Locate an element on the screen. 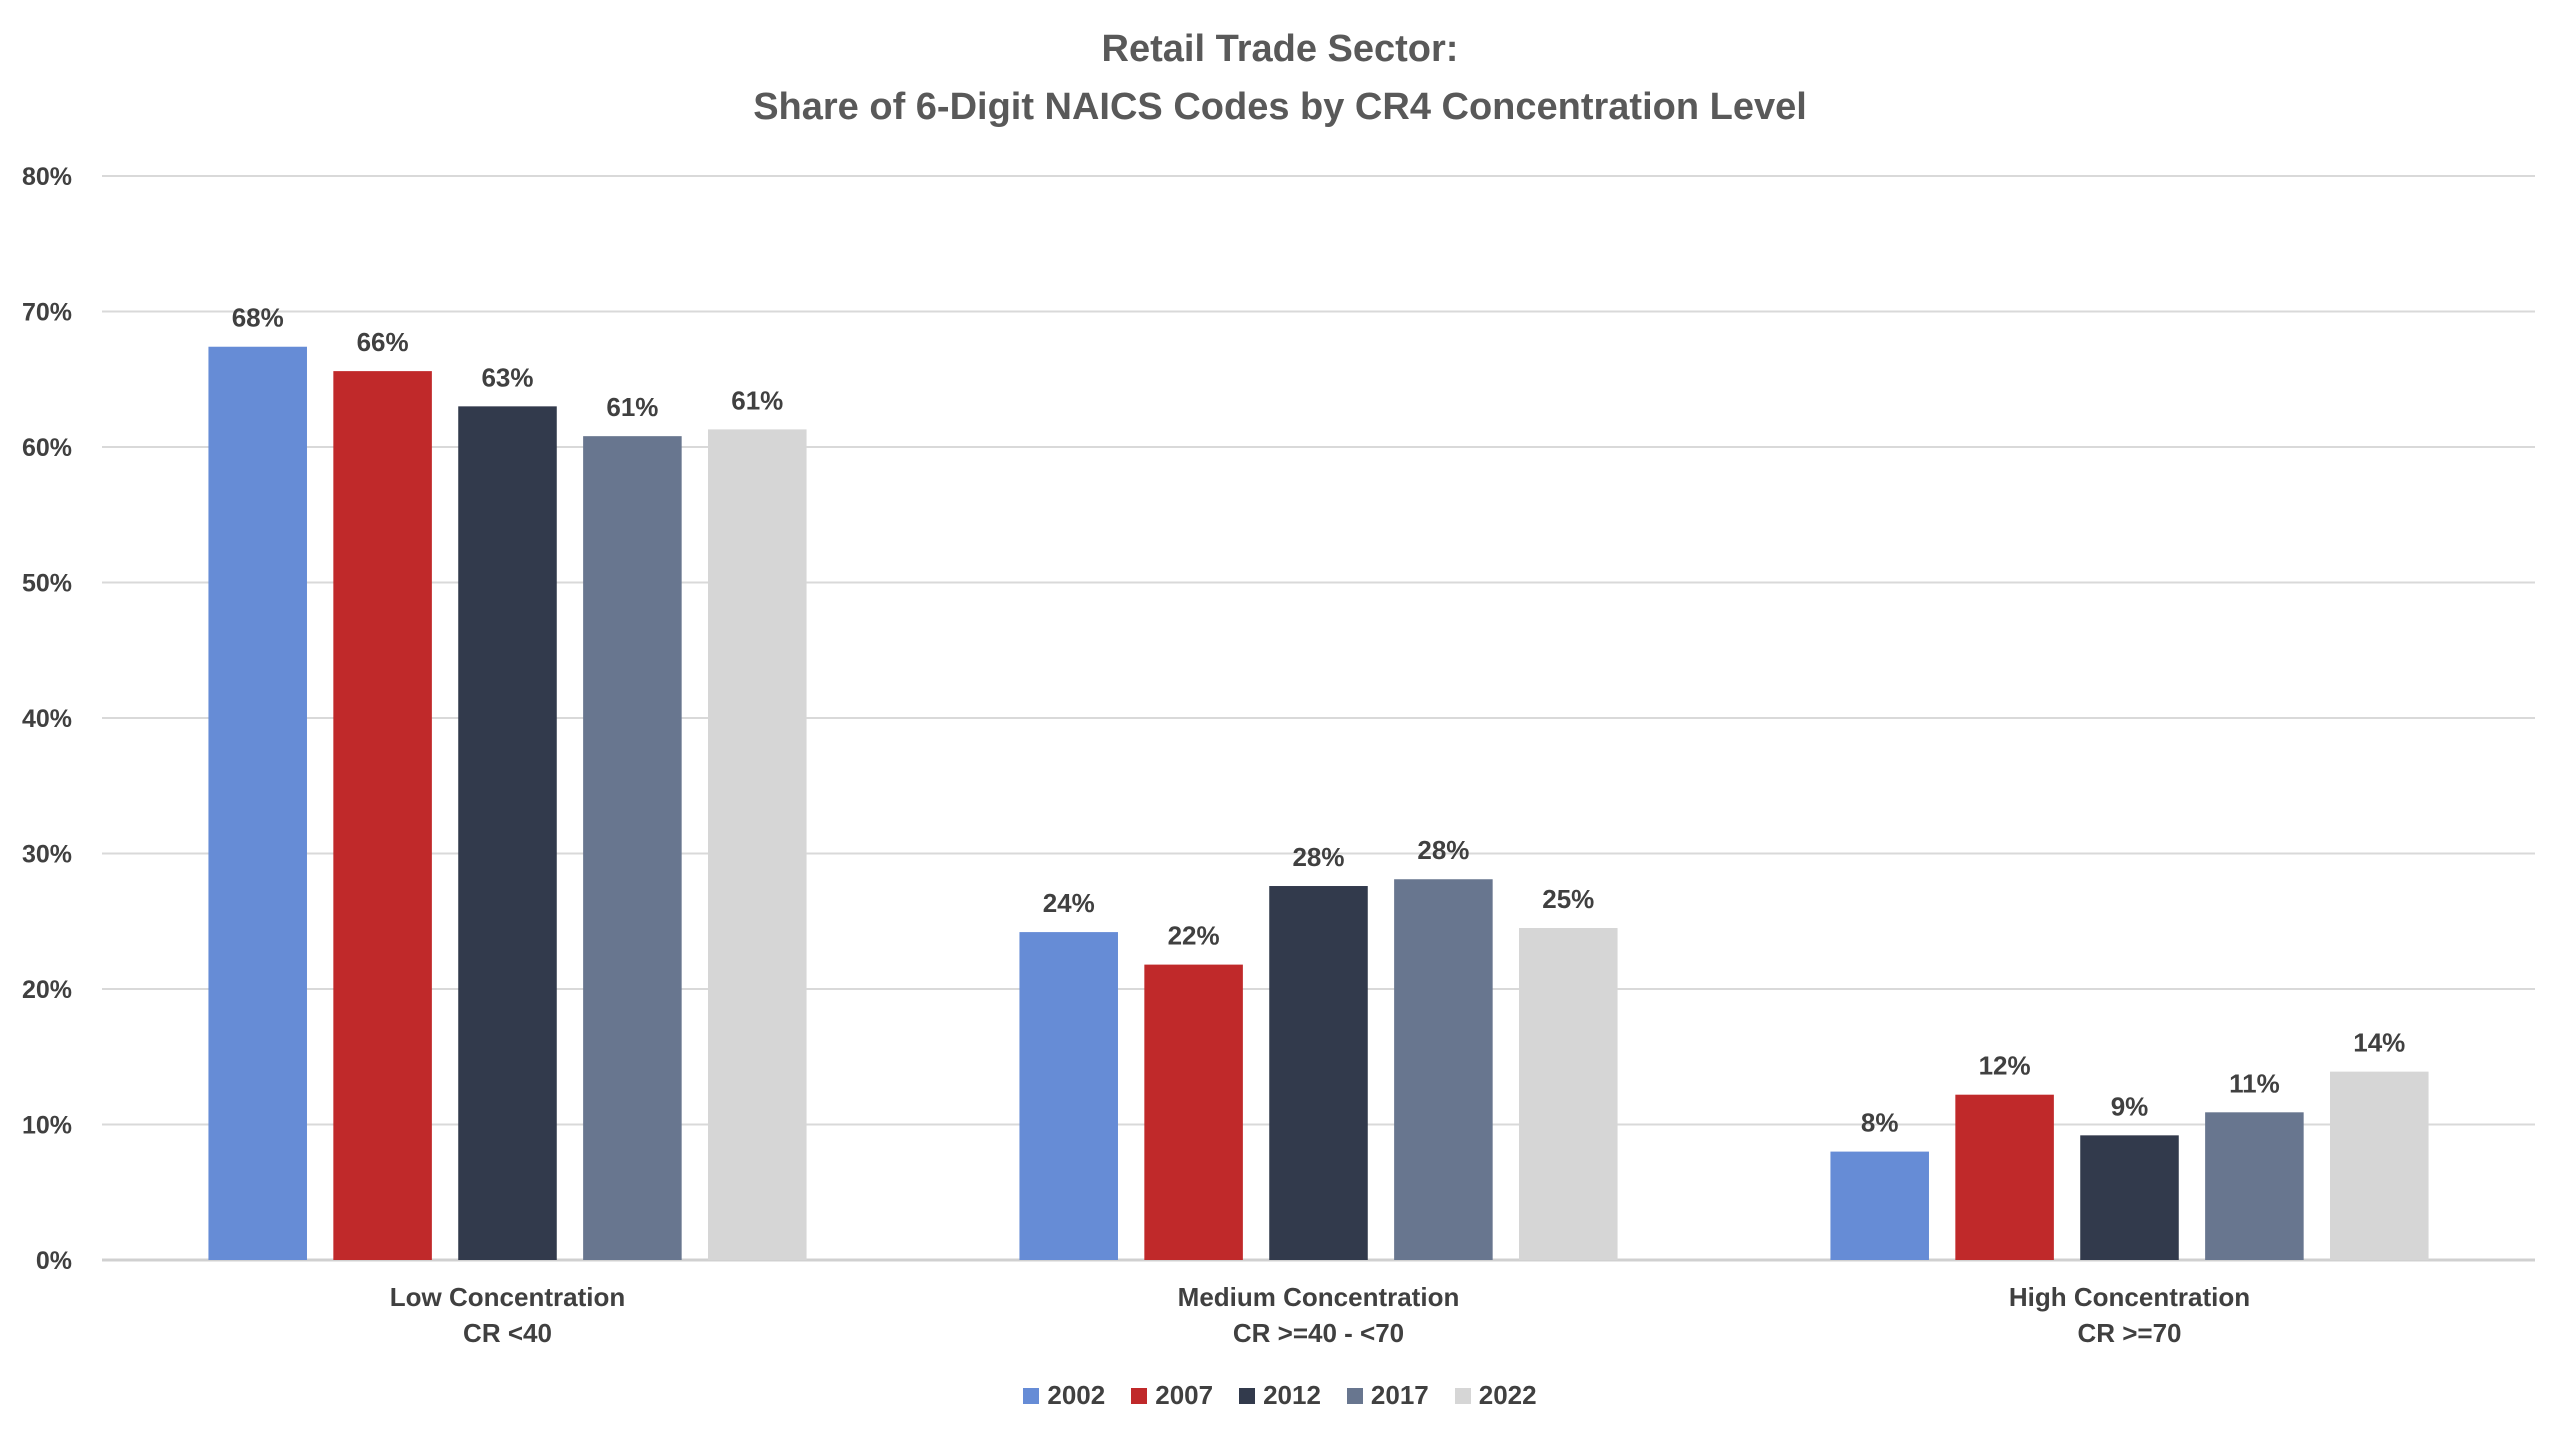  x-category-label: Medium Concentration is located at coordinates (1319, 1297).